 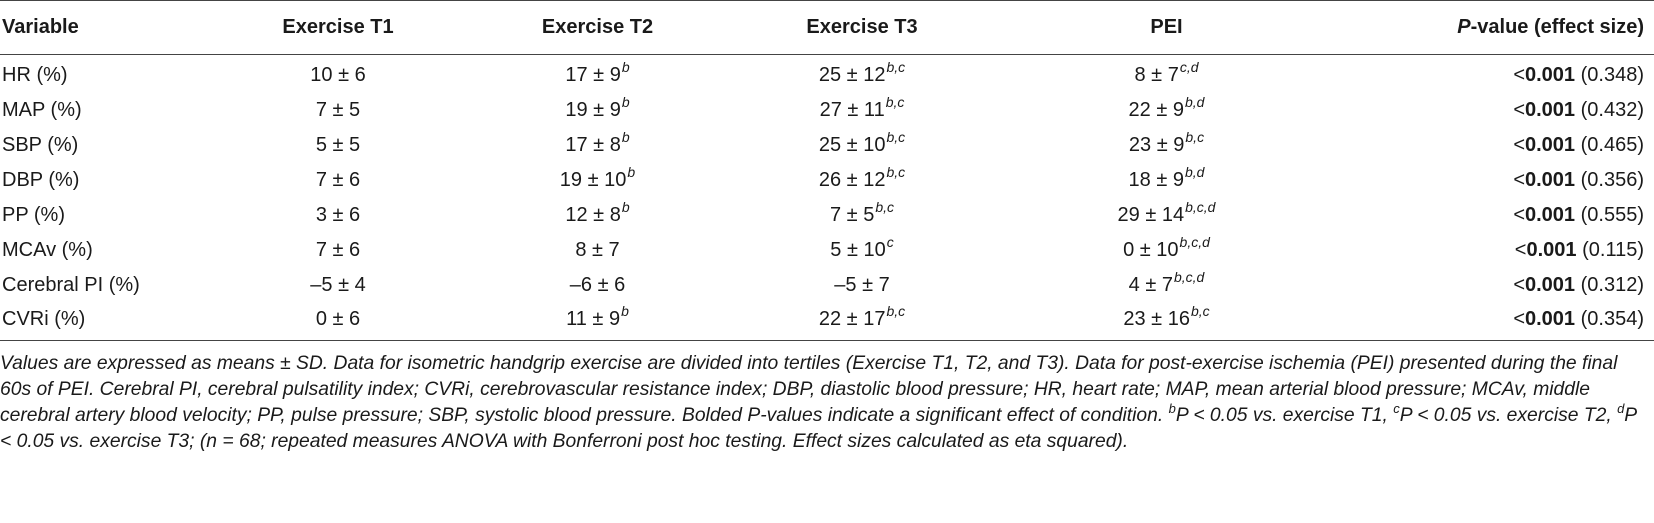 I want to click on cell-pei: 4 ± 7b,c,d, so click(x=1166, y=285).